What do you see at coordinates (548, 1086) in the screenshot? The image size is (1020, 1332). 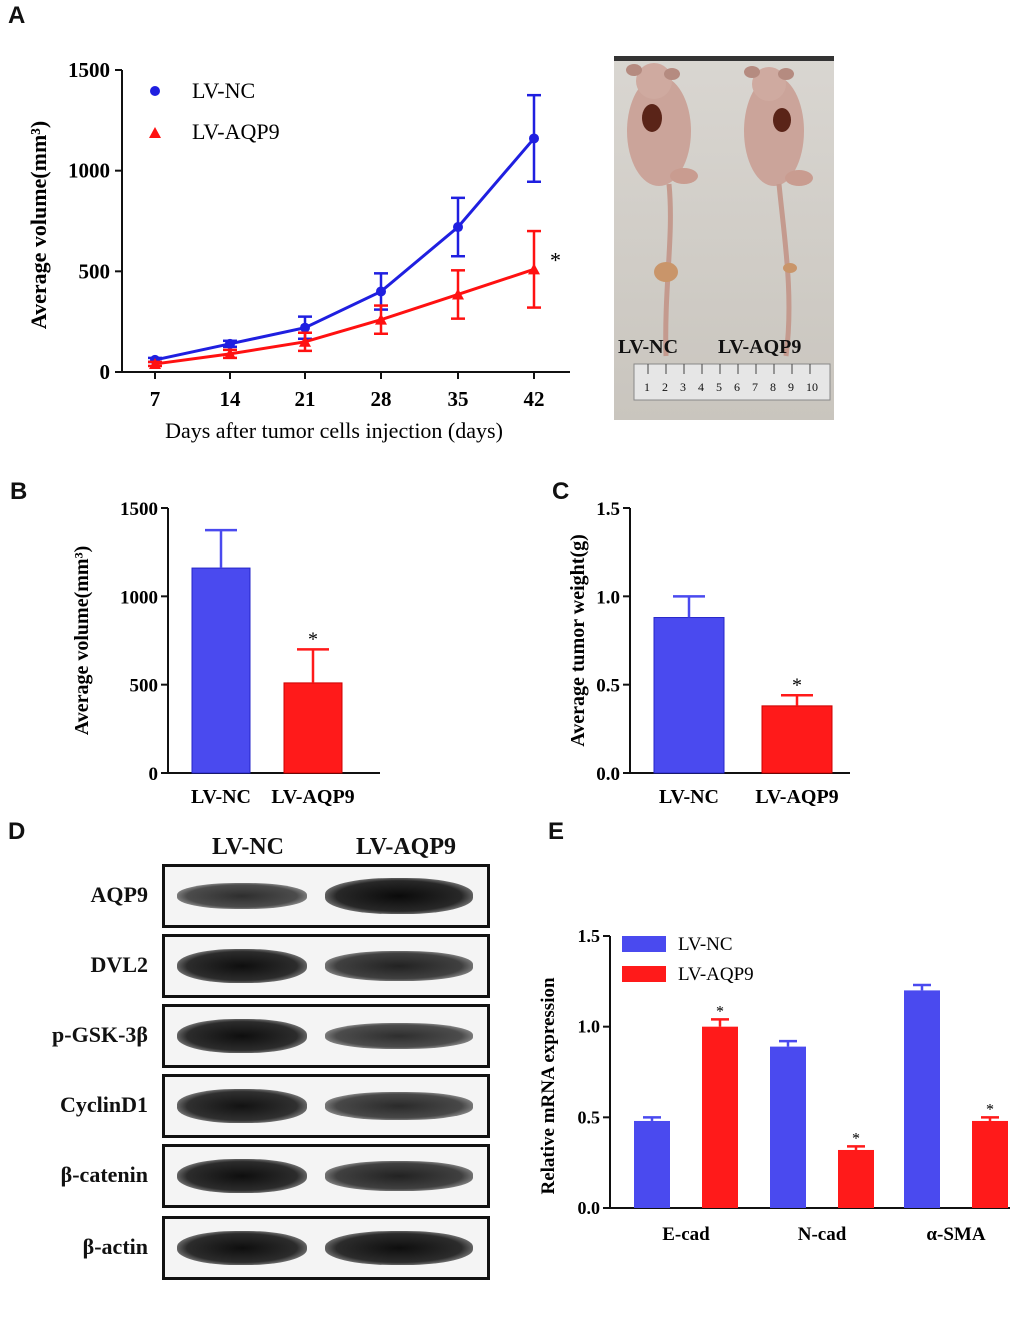 I see `y-axis-label: Relative mRNA expression` at bounding box center [548, 1086].